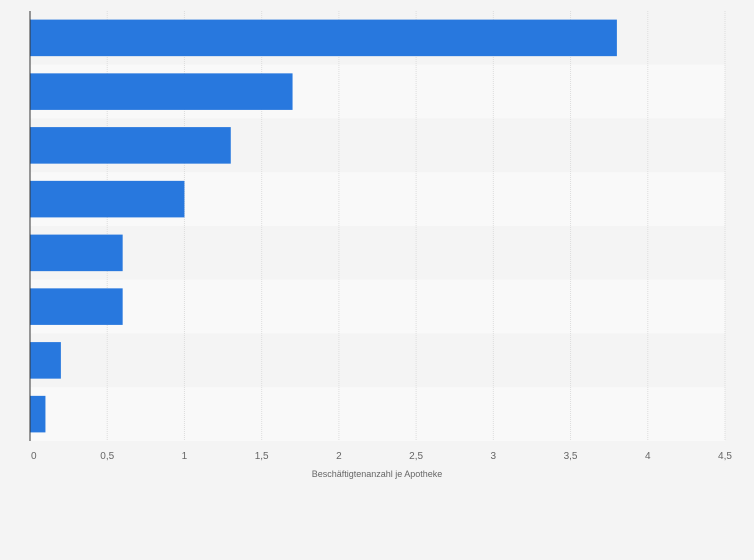 This screenshot has height=560, width=754. What do you see at coordinates (377, 474) in the screenshot?
I see `x-axis-title: Beschäftigtenanzahl je Apotheke` at bounding box center [377, 474].